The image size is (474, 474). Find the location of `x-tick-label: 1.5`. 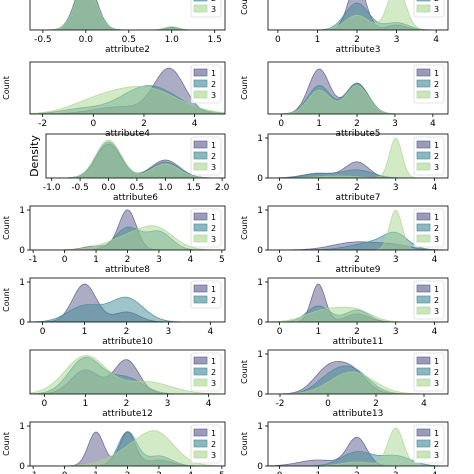

x-tick-label: 1.5 is located at coordinates (194, 188).